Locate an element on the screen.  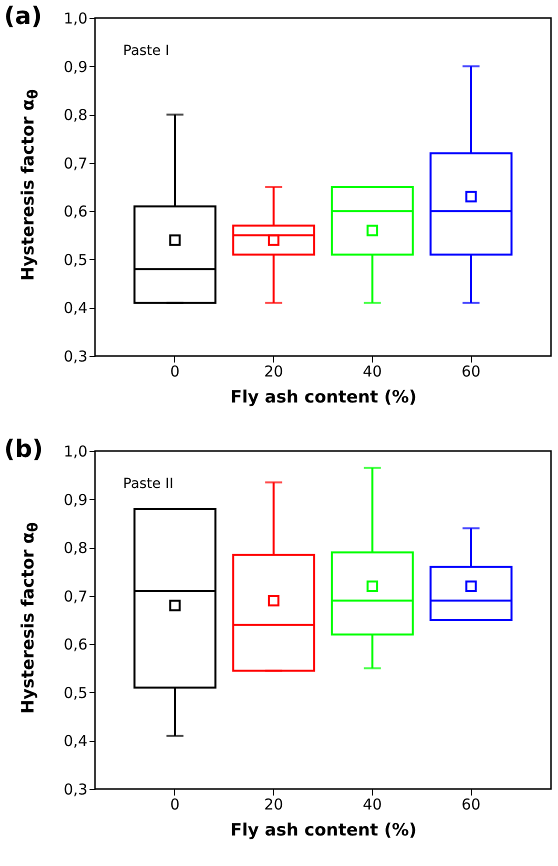
annotation: Paste I is located at coordinates (146, 51).